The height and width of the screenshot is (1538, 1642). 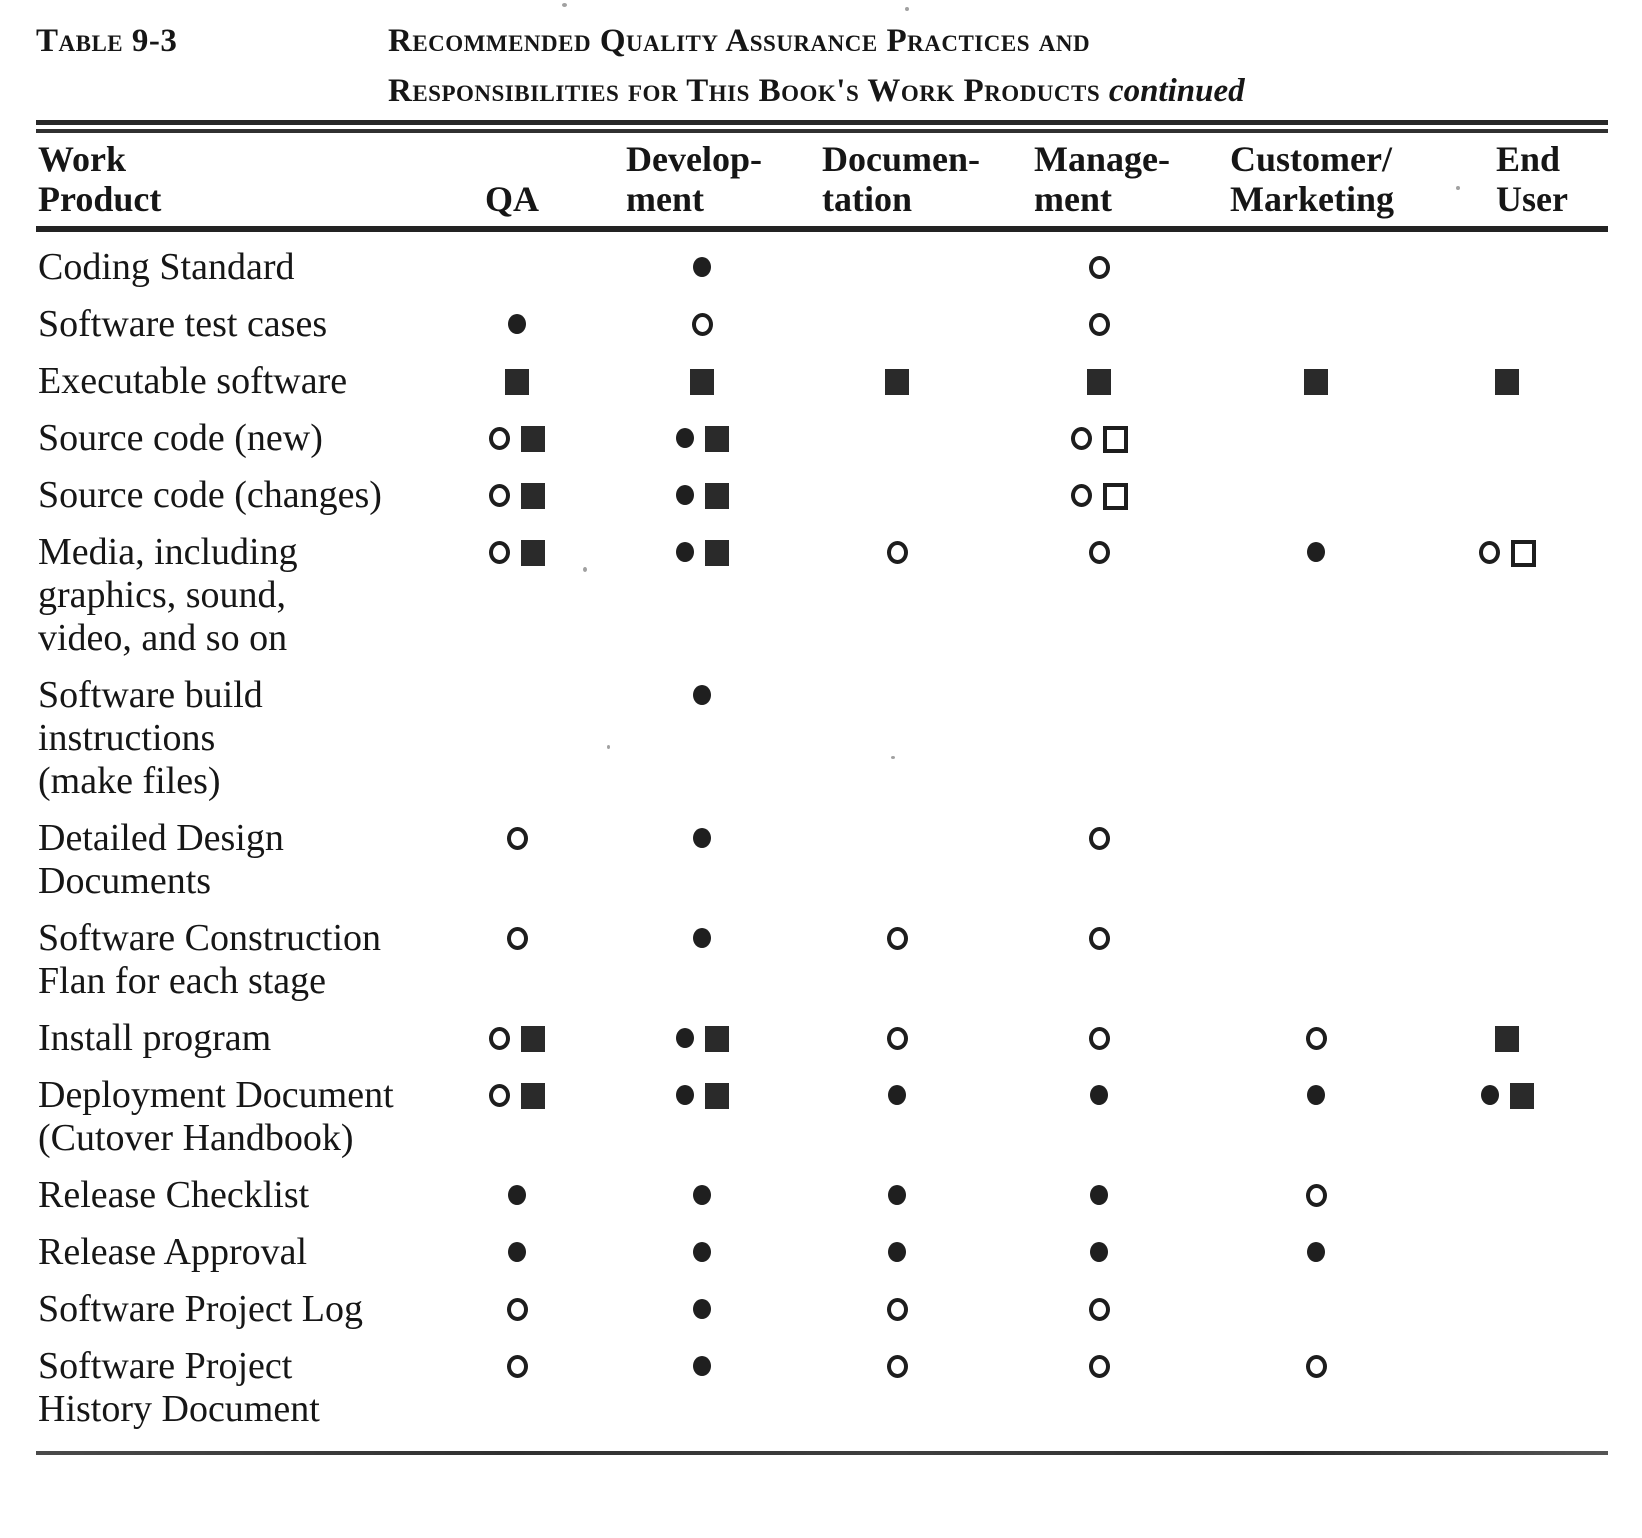 What do you see at coordinates (244, 381) in the screenshot?
I see `work-product-label: Executable software` at bounding box center [244, 381].